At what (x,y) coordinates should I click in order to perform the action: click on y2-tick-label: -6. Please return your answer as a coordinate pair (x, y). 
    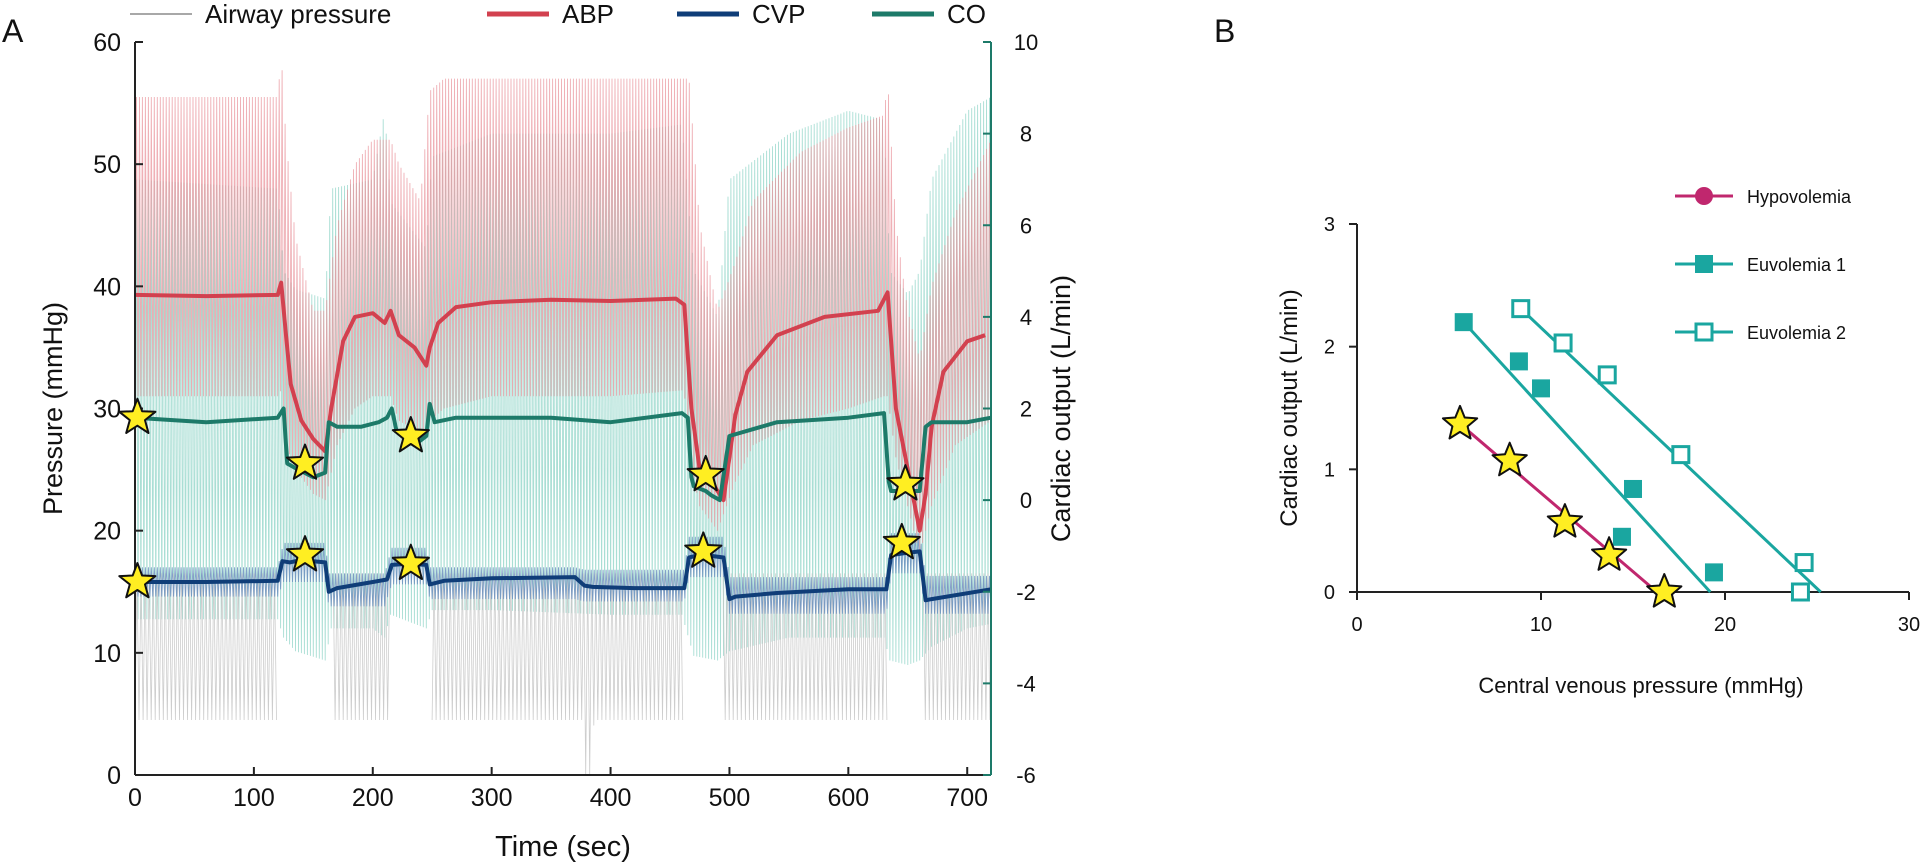
    Looking at the image, I should click on (1026, 775).